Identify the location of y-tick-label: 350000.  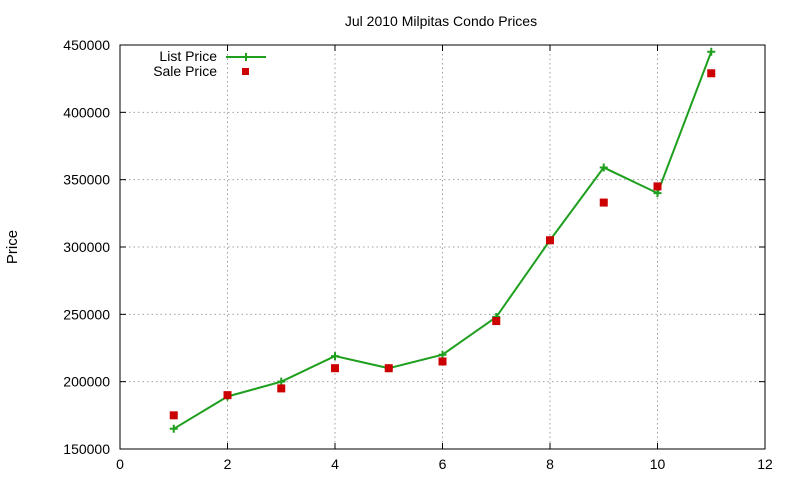
(86, 180).